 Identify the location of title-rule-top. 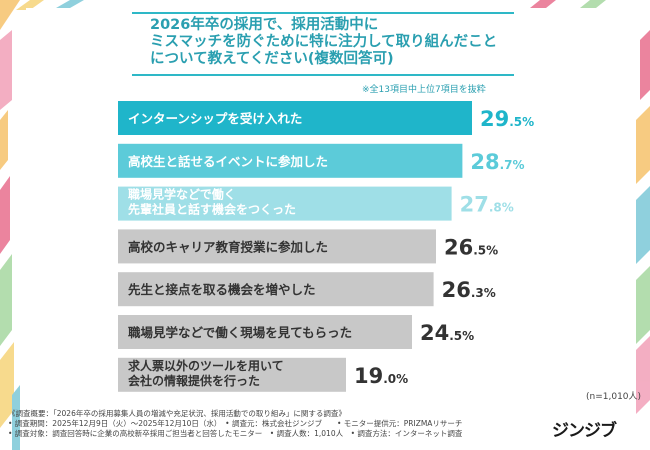
(323, 13).